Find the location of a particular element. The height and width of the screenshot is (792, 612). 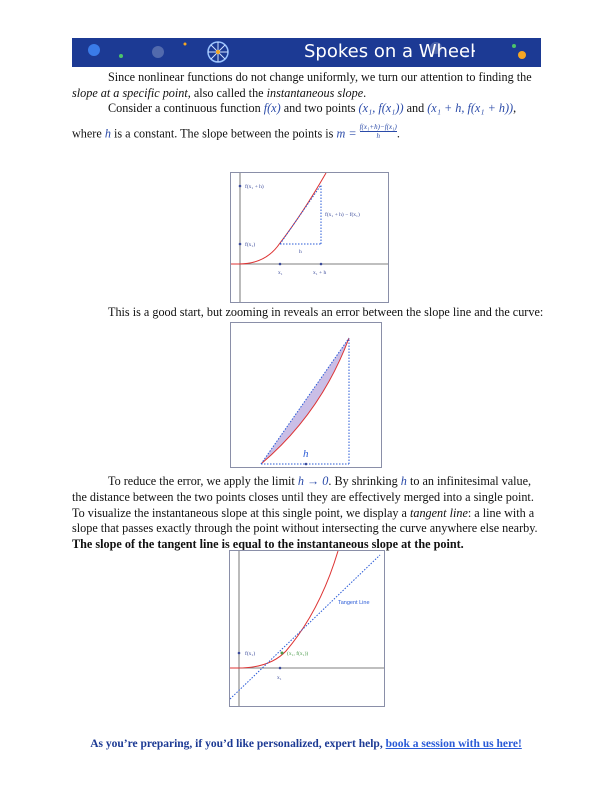

emphasis: instantaneous slope is located at coordinates (315, 93).